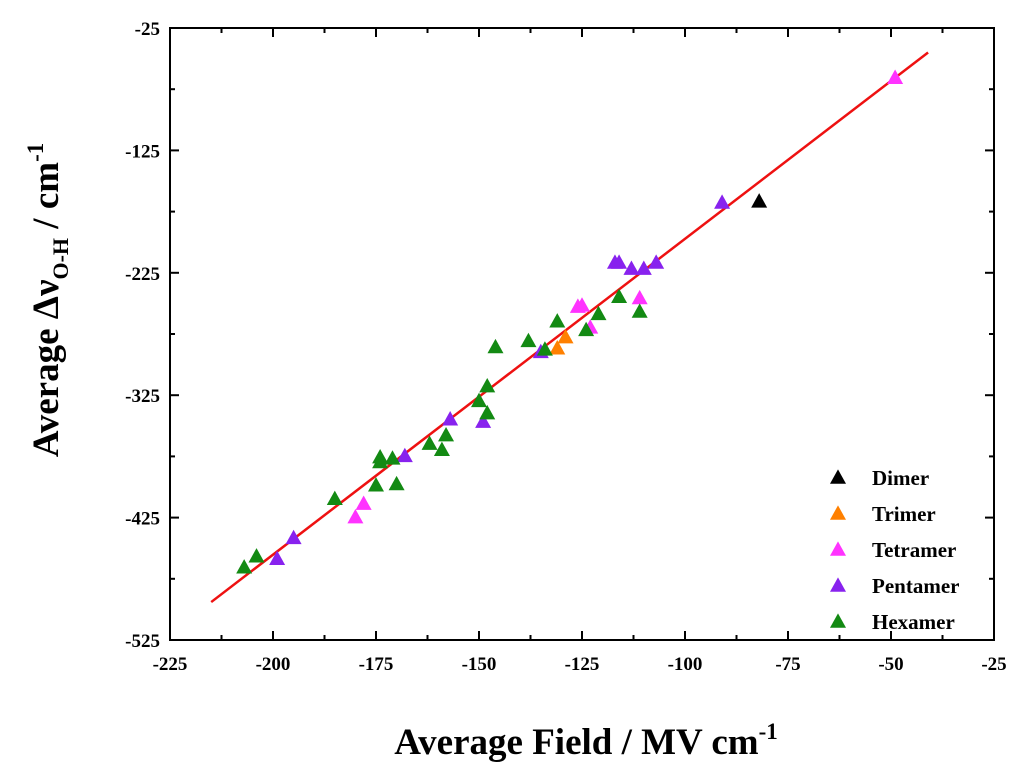  I want to click on x-tick-label: -225, so click(170, 664).